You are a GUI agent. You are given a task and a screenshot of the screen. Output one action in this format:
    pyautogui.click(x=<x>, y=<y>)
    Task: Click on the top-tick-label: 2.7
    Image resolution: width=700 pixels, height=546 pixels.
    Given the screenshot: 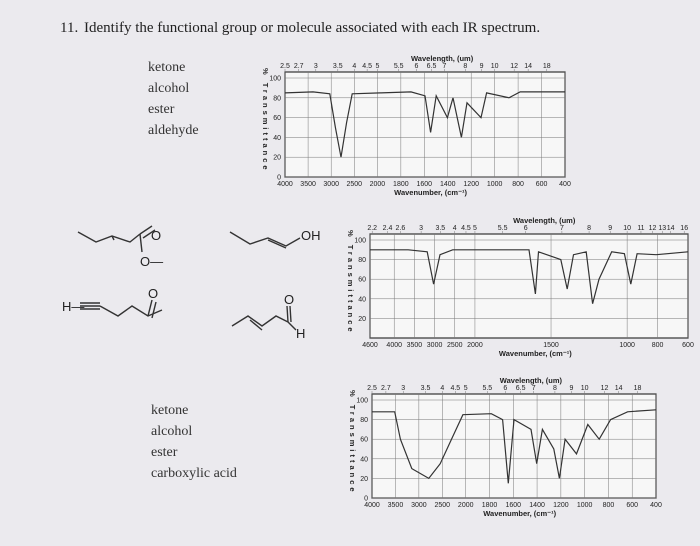 What is the action you would take?
    pyautogui.click(x=299, y=66)
    